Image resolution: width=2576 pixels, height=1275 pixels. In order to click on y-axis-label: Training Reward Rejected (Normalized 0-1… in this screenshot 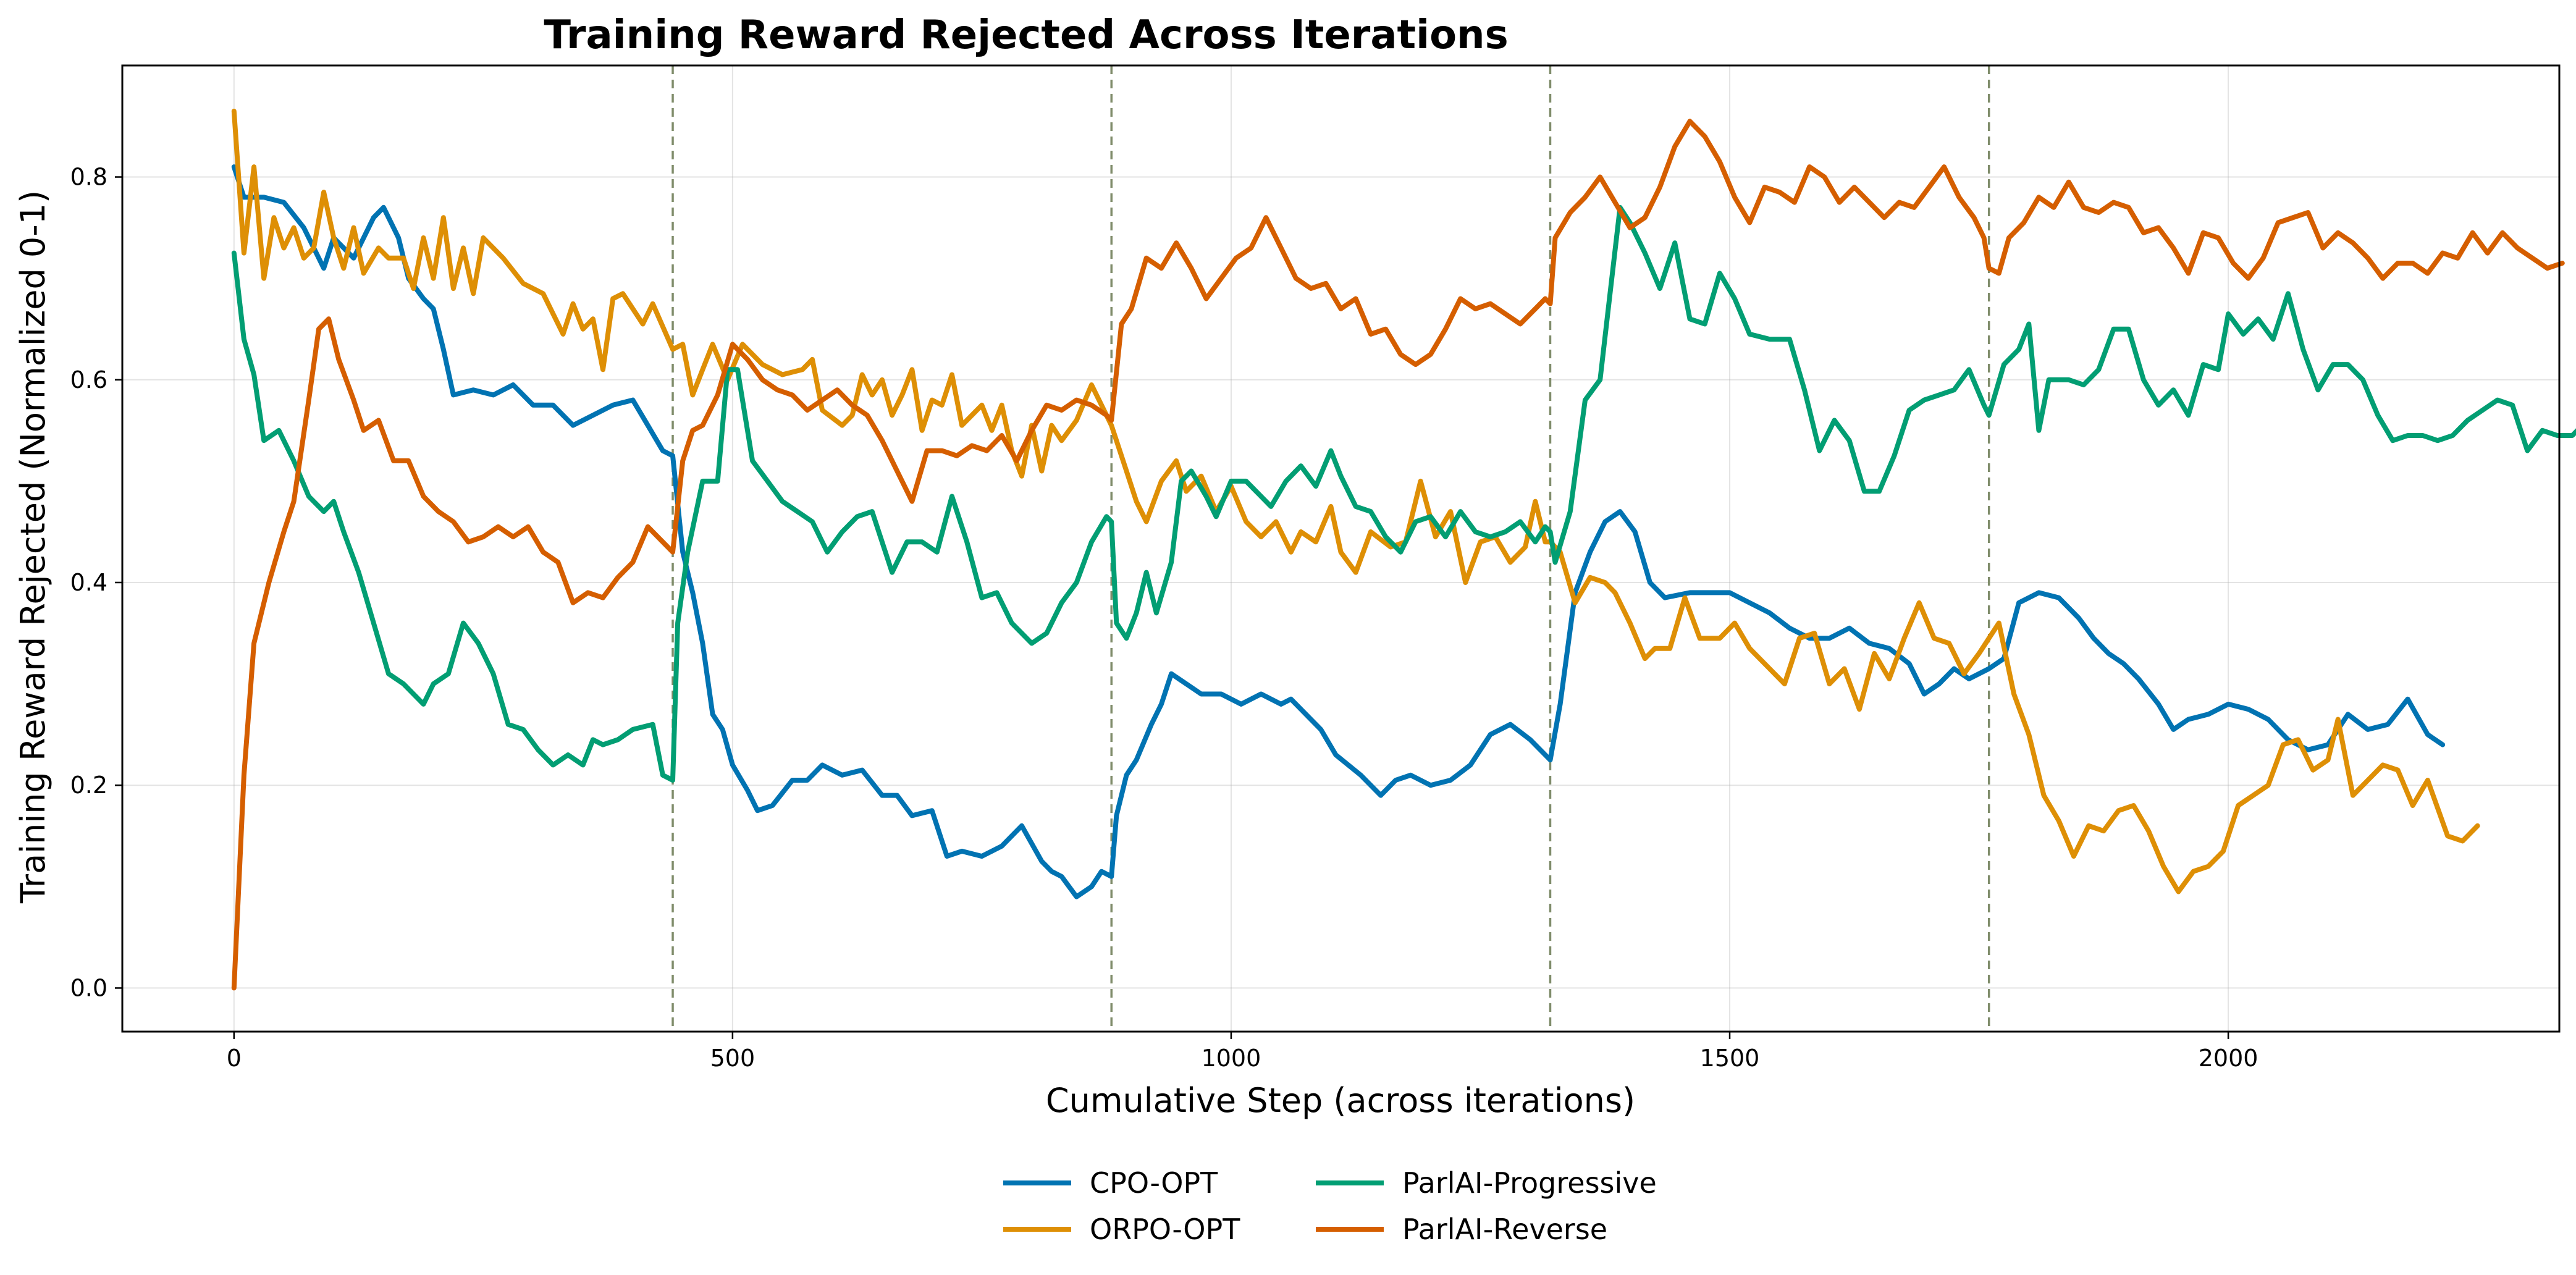, I will do `click(33, 547)`.